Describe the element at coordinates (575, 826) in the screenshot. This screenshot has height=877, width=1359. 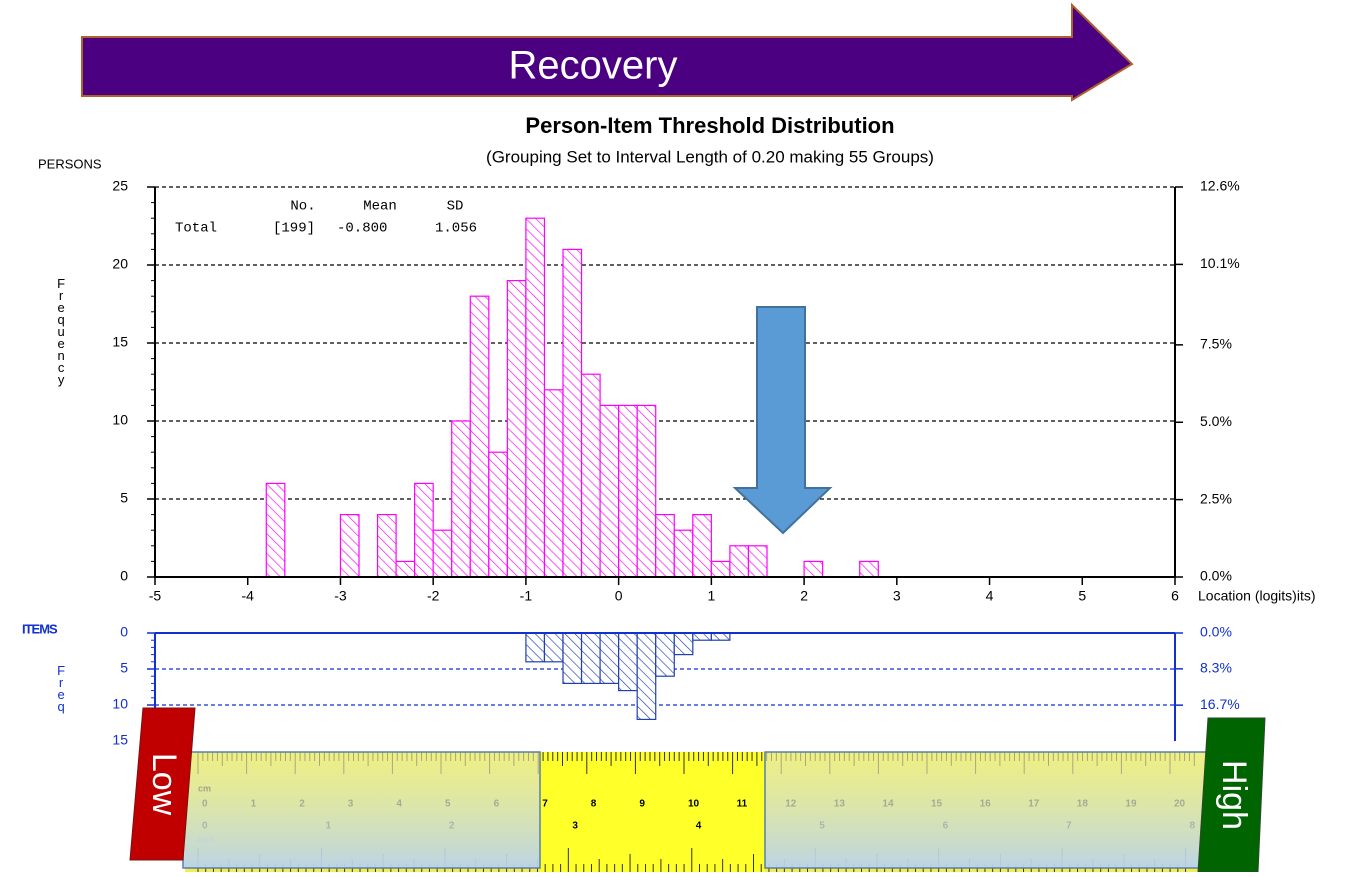
I see `ruler-inch-label: 3` at that location.